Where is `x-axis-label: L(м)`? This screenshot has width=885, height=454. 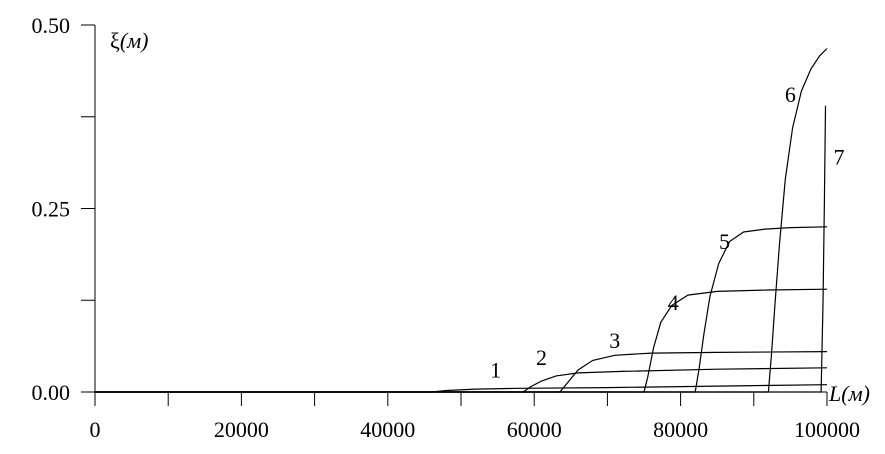
x-axis-label: L(м) is located at coordinates (849, 393).